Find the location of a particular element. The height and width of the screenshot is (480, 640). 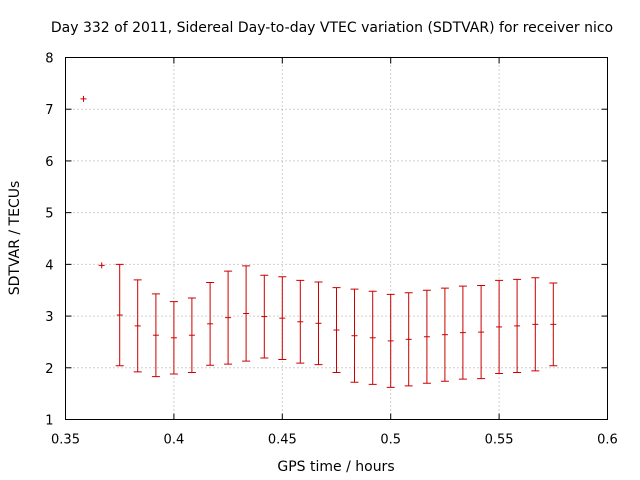

x-tick-label: 0.55 is located at coordinates (499, 440).